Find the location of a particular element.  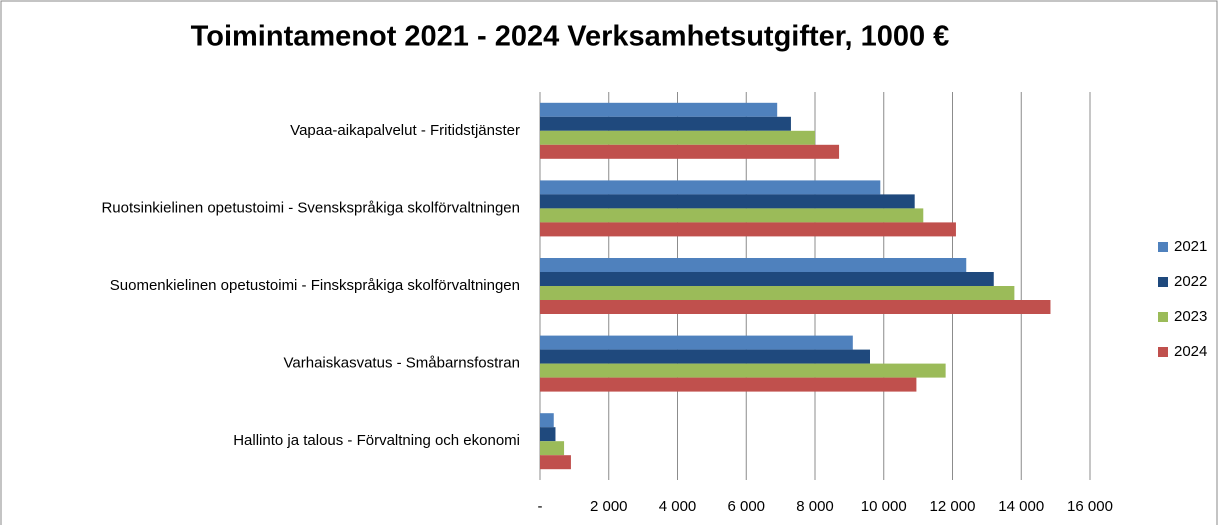

legend-label: 2024 is located at coordinates (1190, 351).